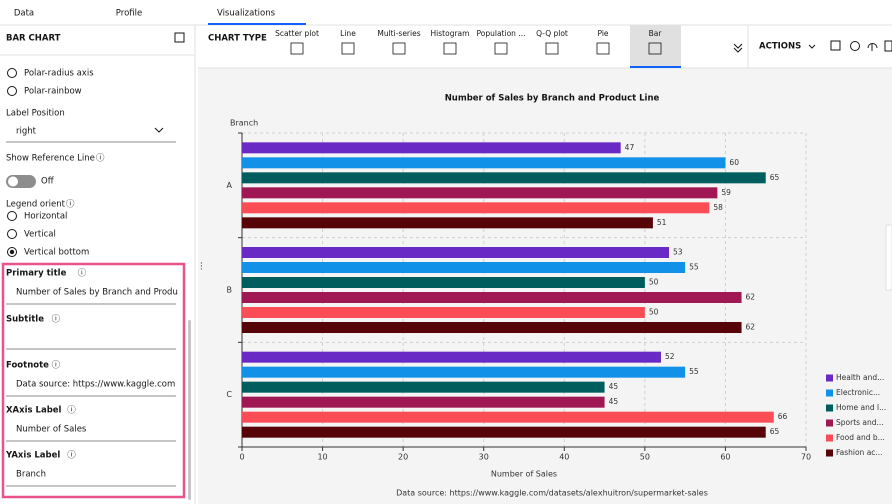  Describe the element at coordinates (645, 457) in the screenshot. I see `x-tick-label: 50` at that location.